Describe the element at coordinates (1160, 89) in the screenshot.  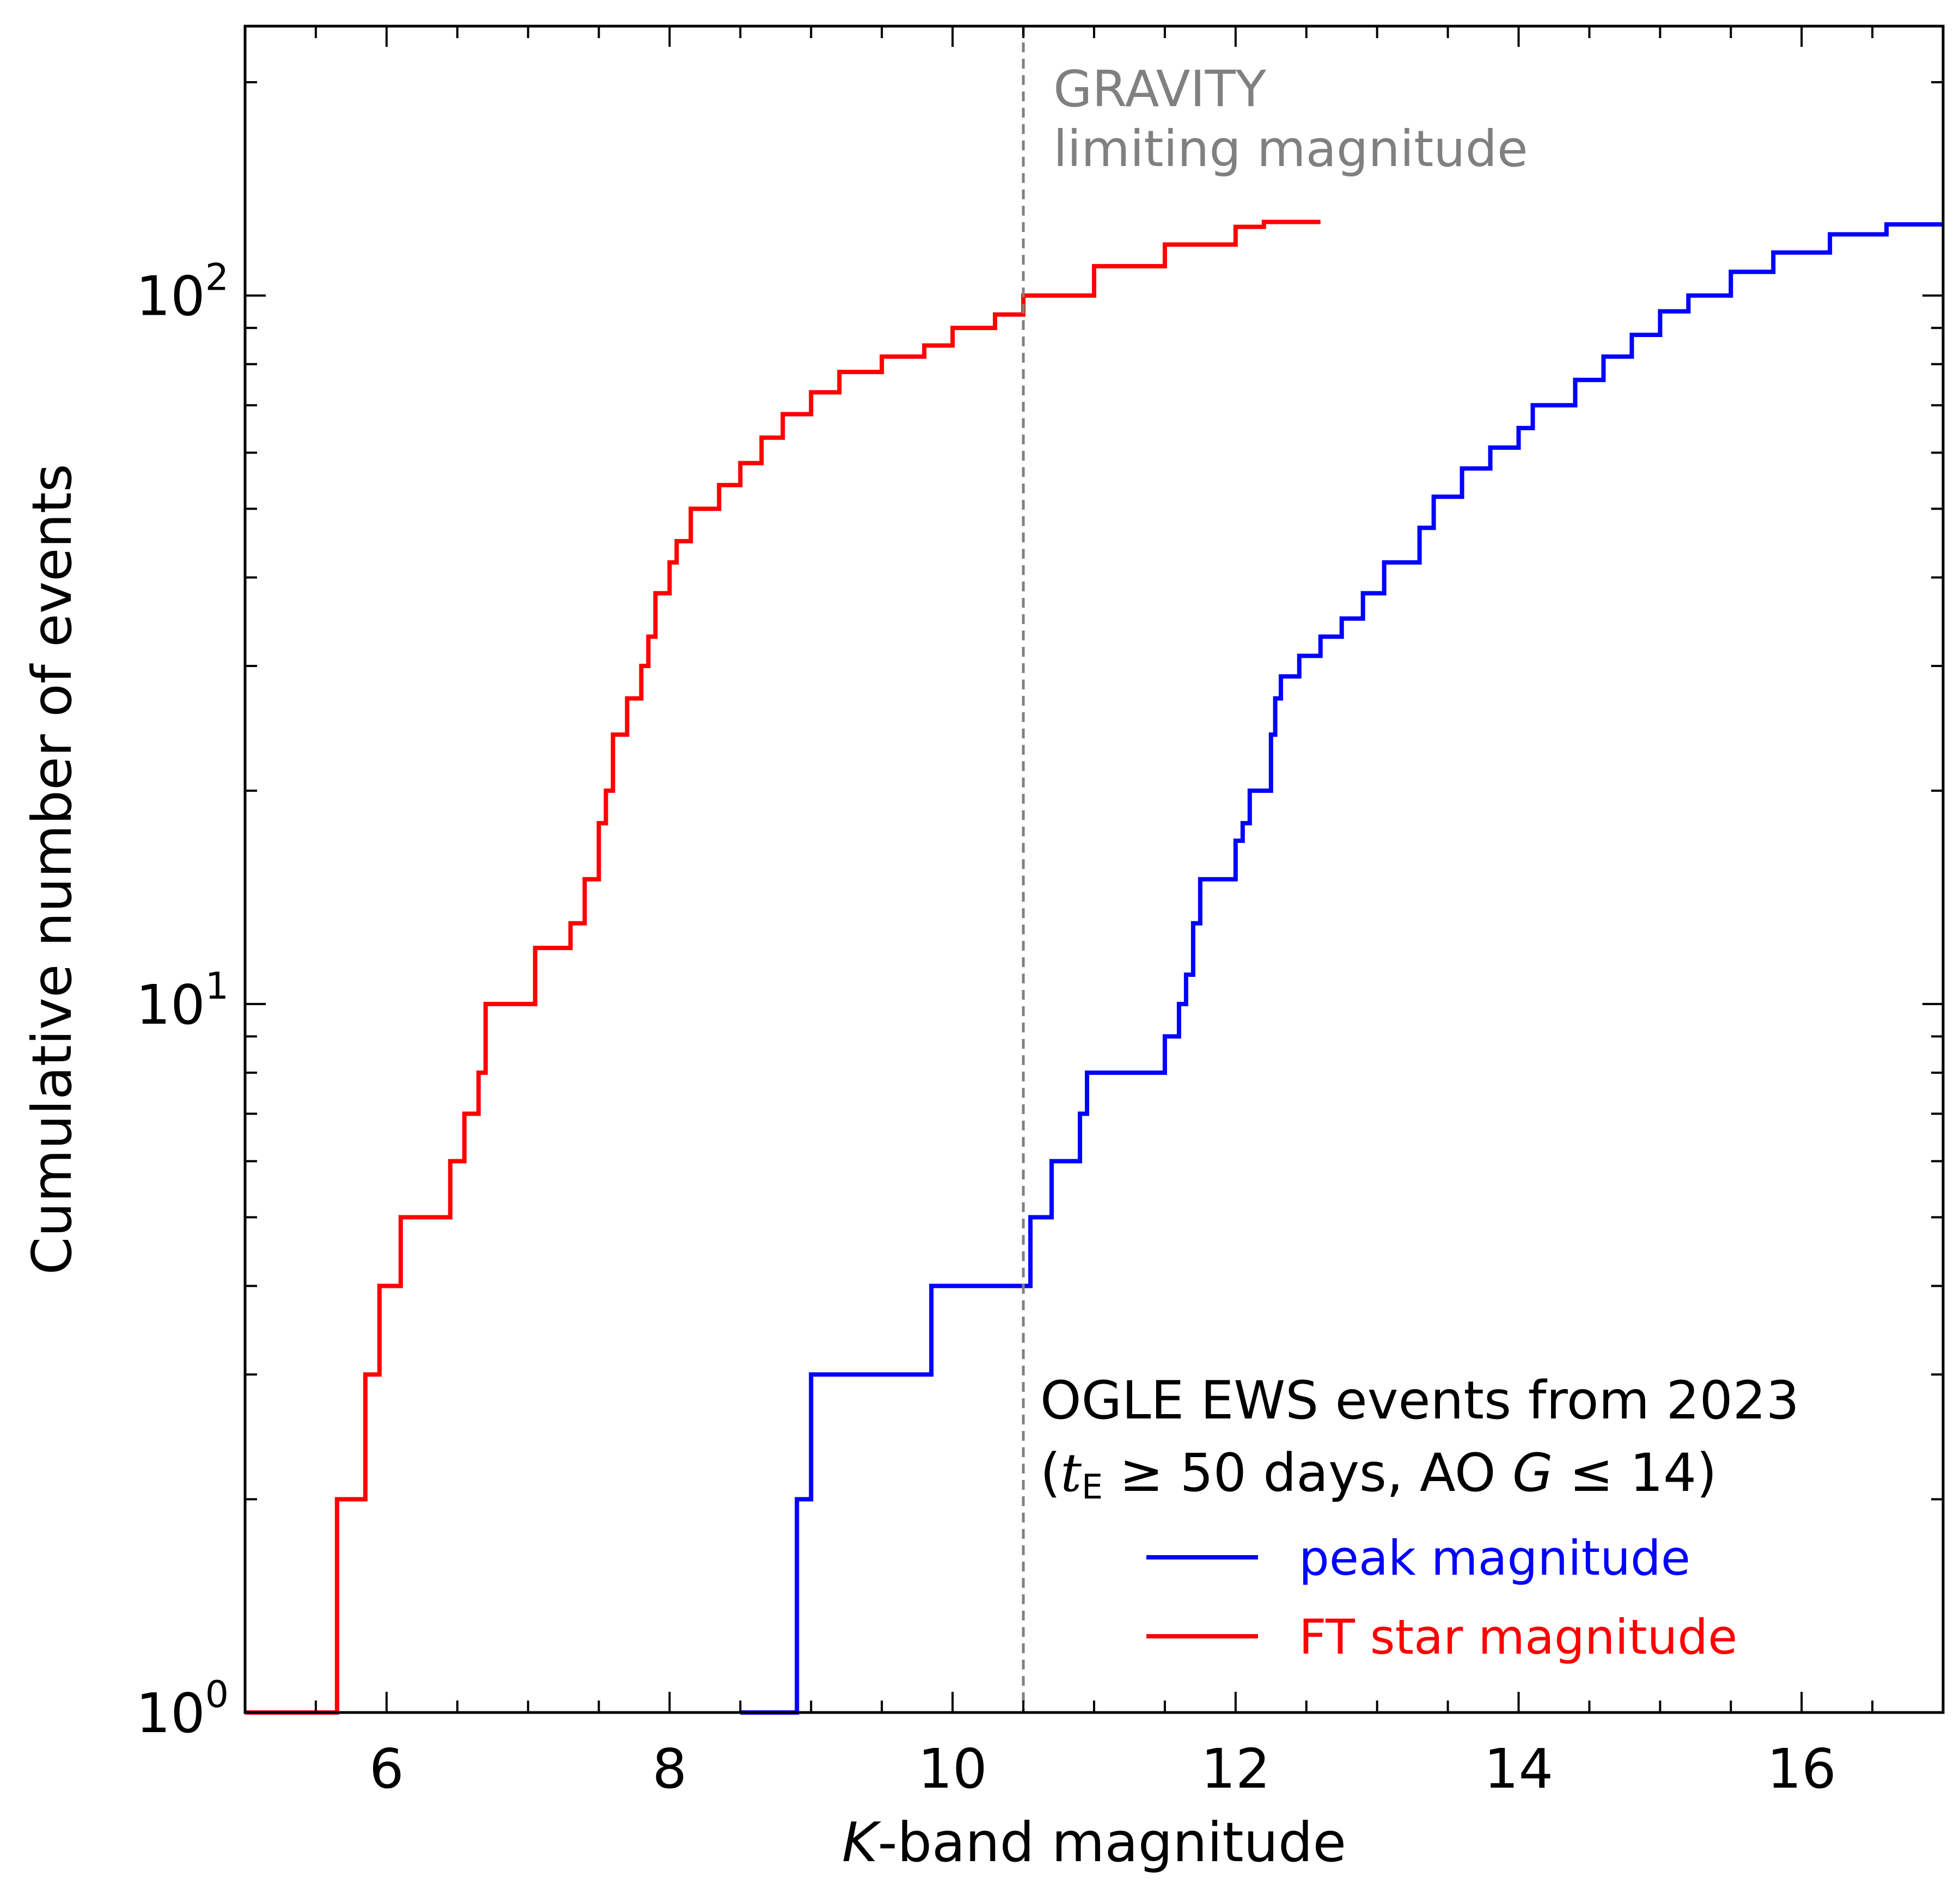
I see `gravity-label-line1: GRAVITY` at that location.